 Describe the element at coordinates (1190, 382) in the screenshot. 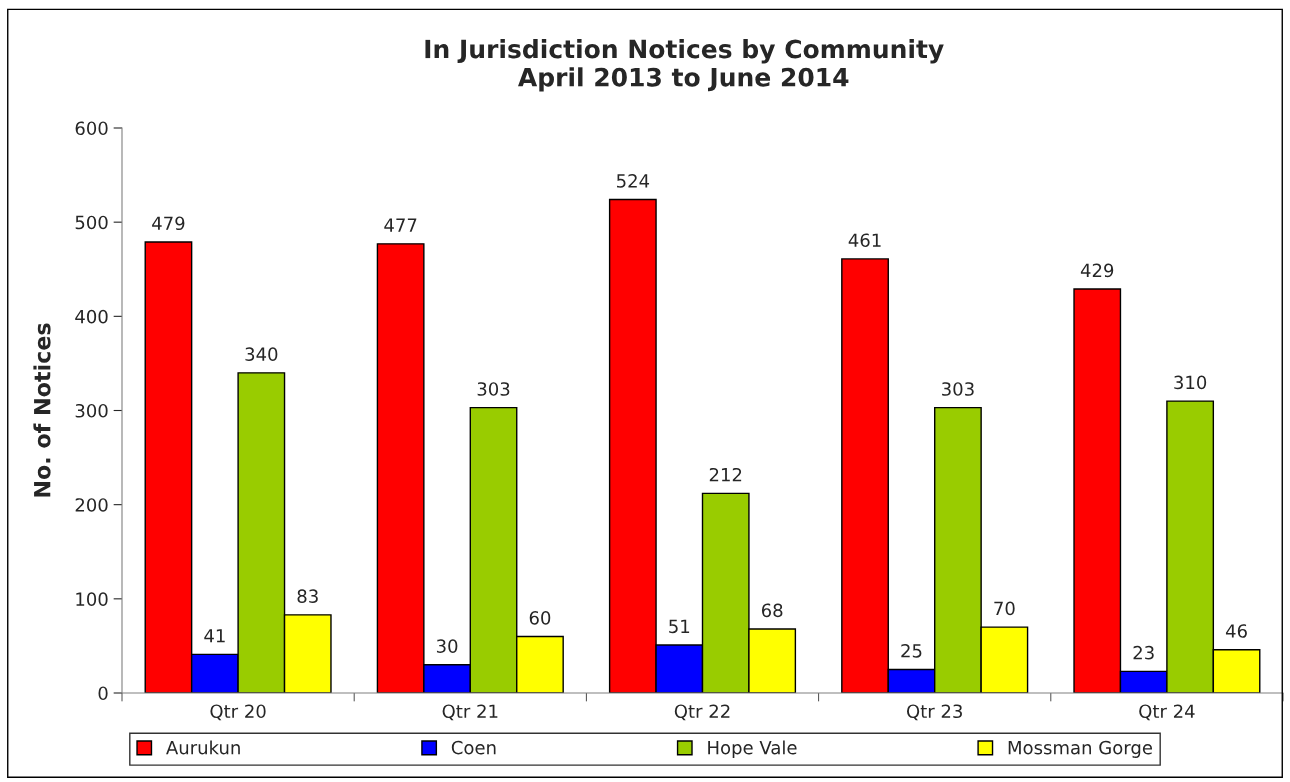

I see `data-label: 310` at that location.